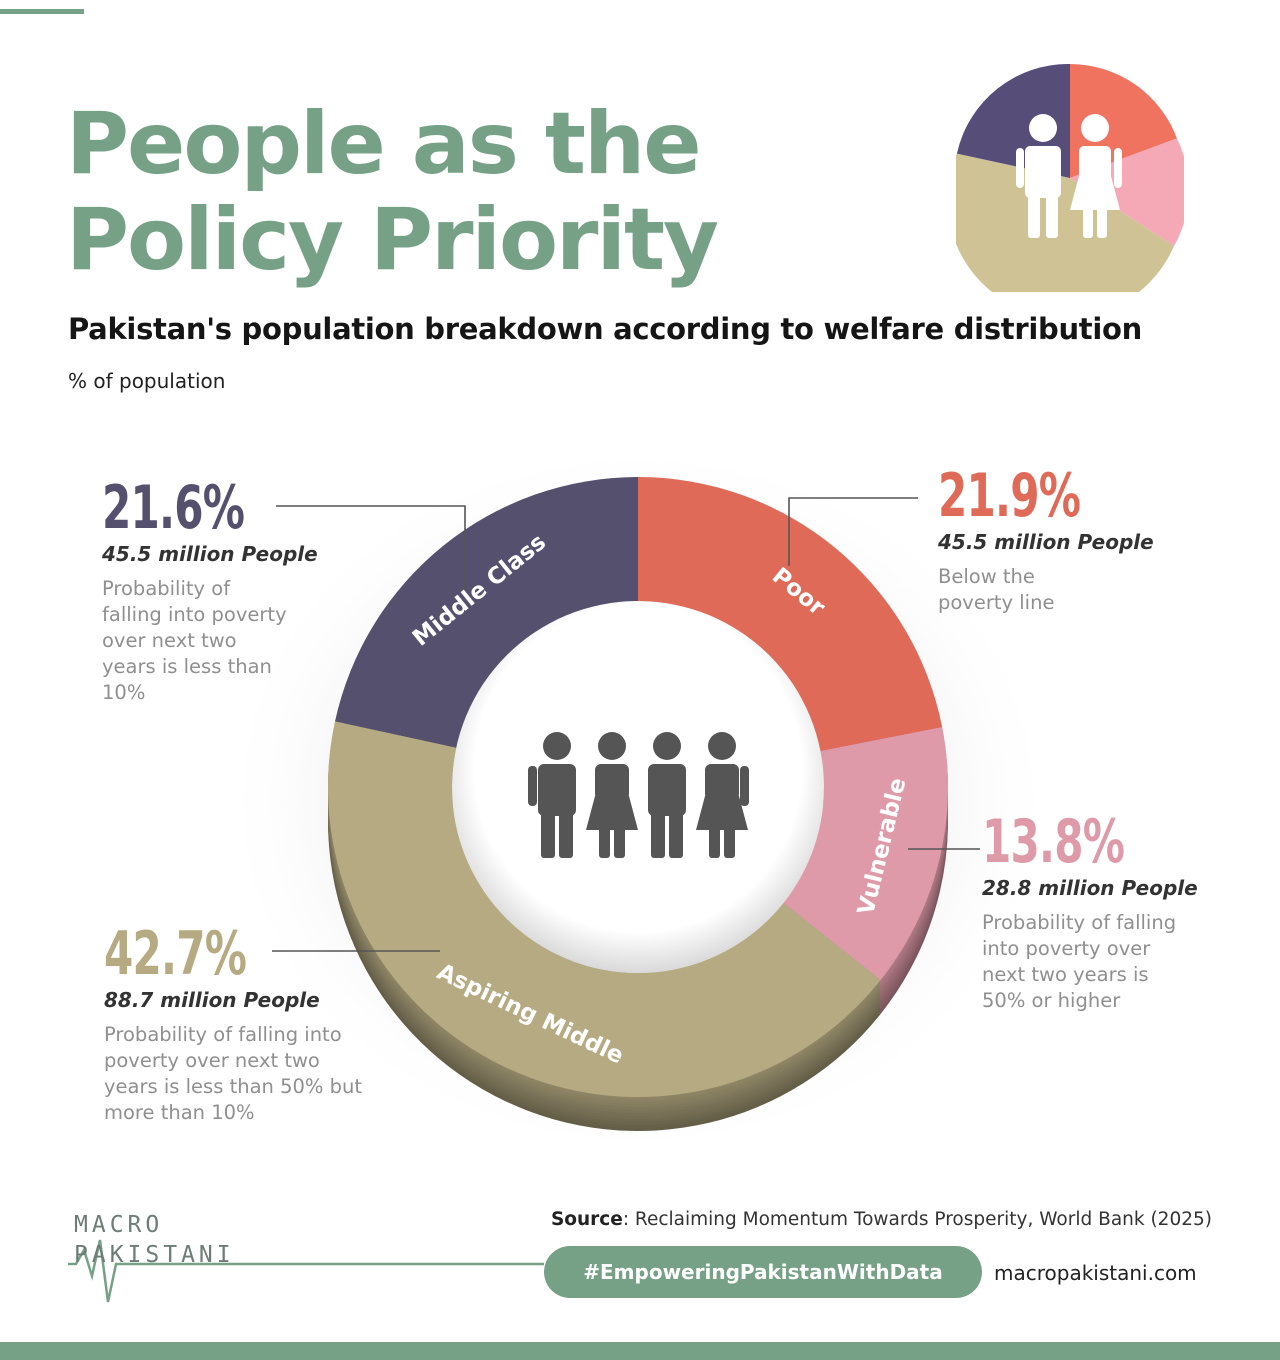 The width and height of the screenshot is (1280, 1360). I want to click on mini-pie-slice-vulnerable, so click(1127, 192).